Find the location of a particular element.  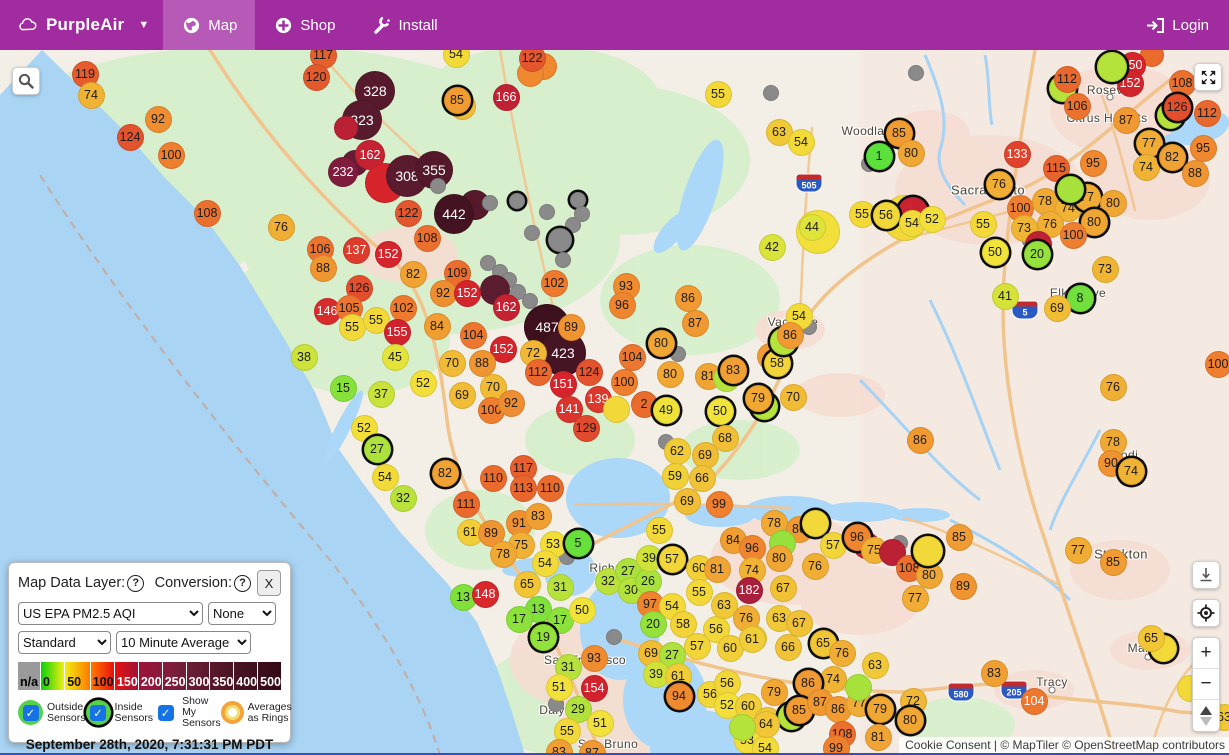

sensor-dot: 79 is located at coordinates (758, 398).